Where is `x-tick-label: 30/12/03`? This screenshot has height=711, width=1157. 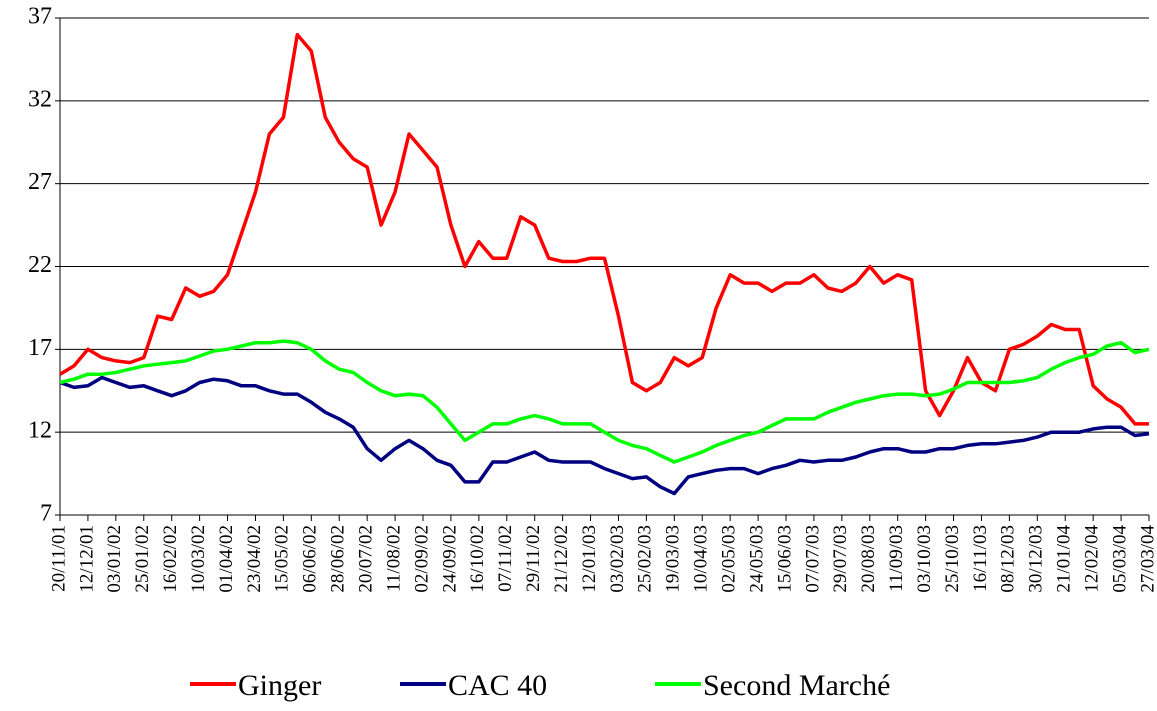
x-tick-label: 30/12/03 is located at coordinates (1036, 559).